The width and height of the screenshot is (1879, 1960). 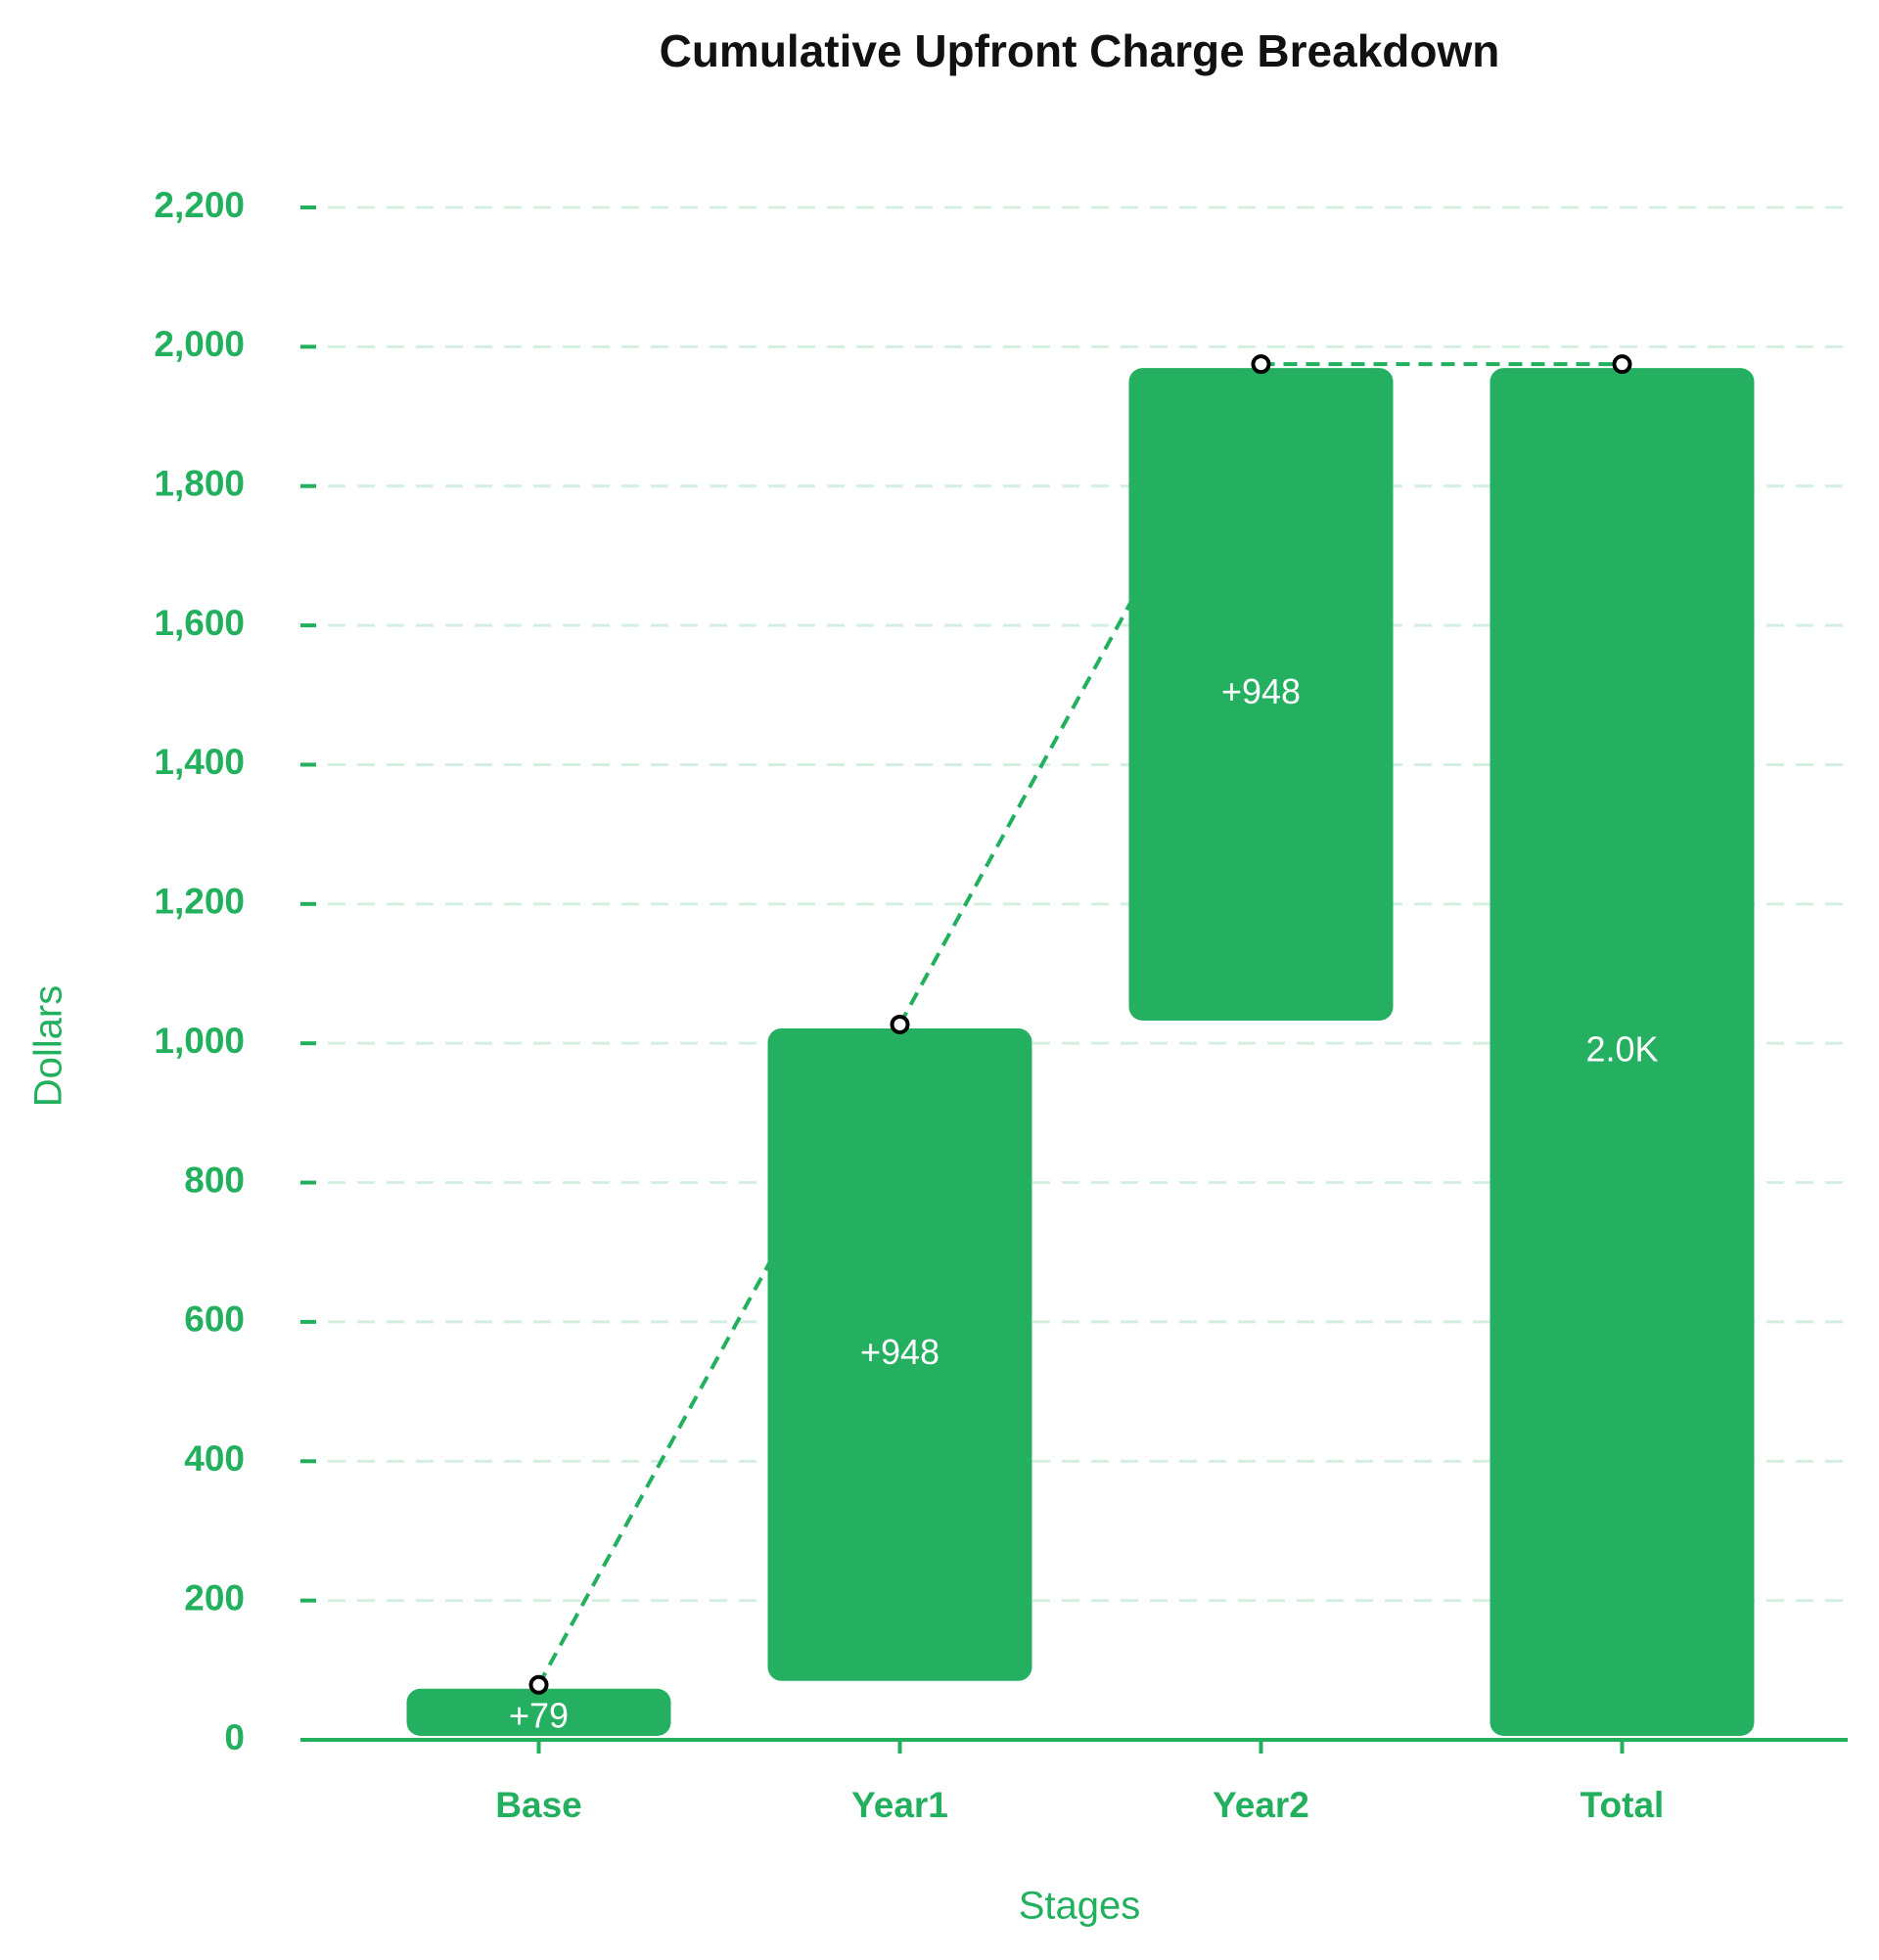 I want to click on value-label: 2.0K, so click(x=1621, y=1049).